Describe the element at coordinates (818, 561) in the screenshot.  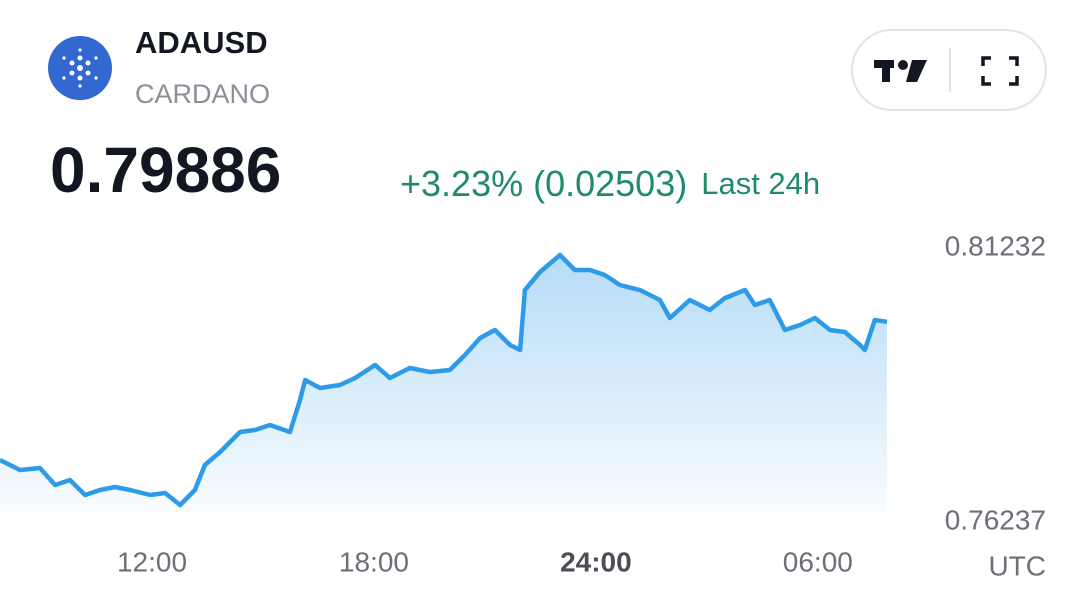
I see `x-tick-label: 06:00` at that location.